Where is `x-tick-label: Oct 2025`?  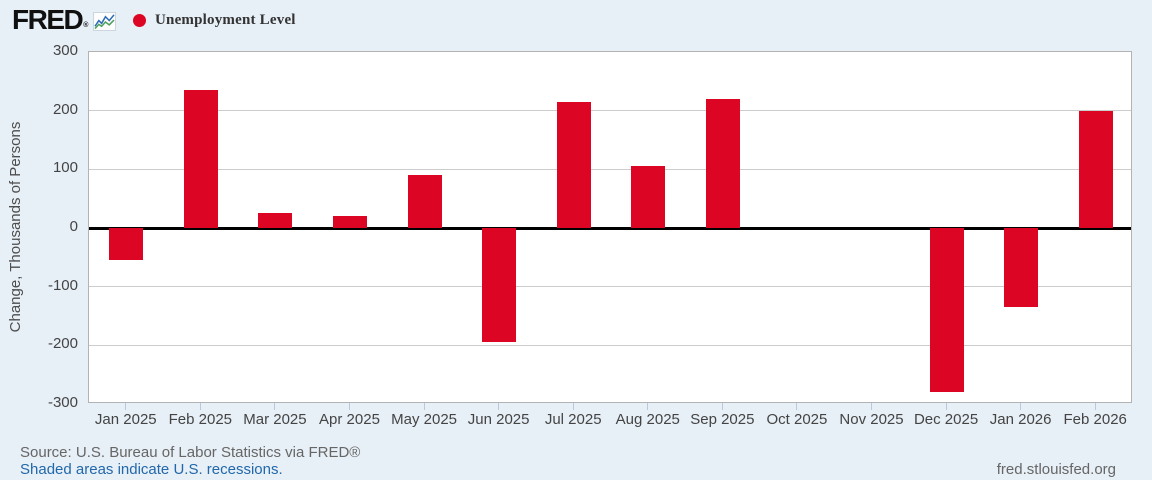
x-tick-label: Oct 2025 is located at coordinates (797, 419).